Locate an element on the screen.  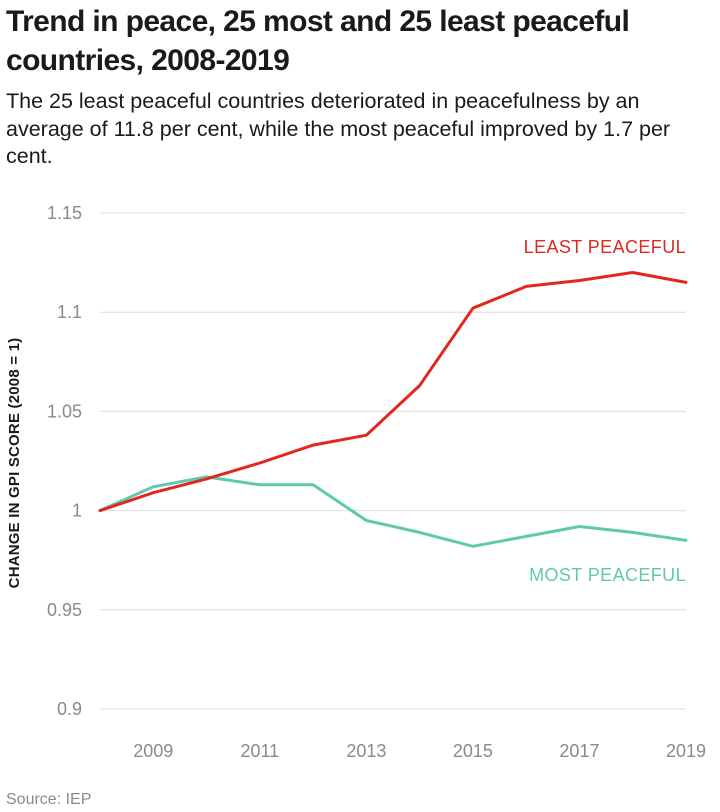
y-tick-label: 0.95 is located at coordinates (64, 610).